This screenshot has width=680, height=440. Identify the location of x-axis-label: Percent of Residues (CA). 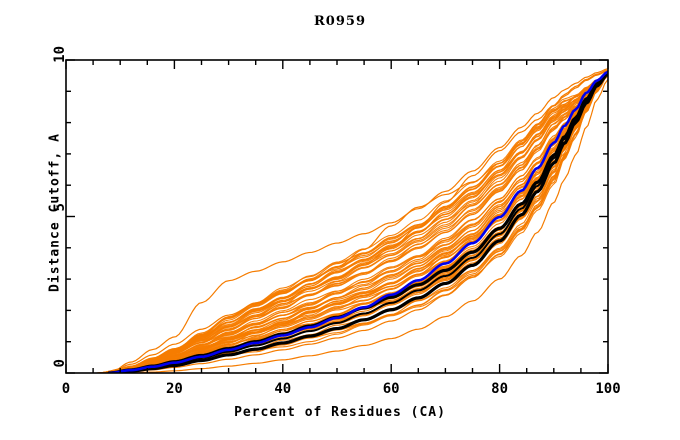
(340, 412).